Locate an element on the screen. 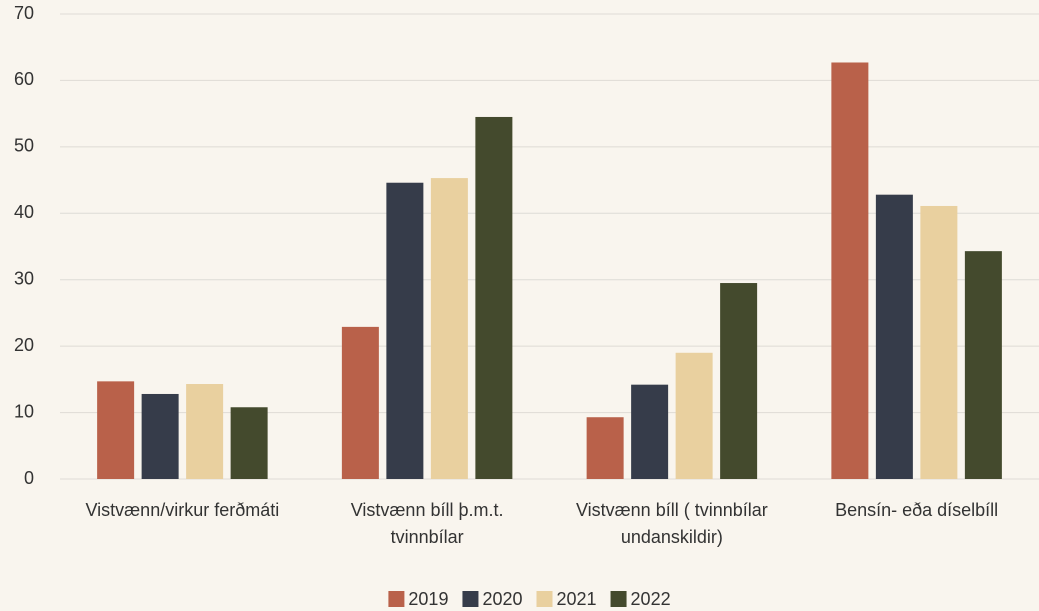 The width and height of the screenshot is (1039, 611). y-tick-label: 0 is located at coordinates (29, 478).